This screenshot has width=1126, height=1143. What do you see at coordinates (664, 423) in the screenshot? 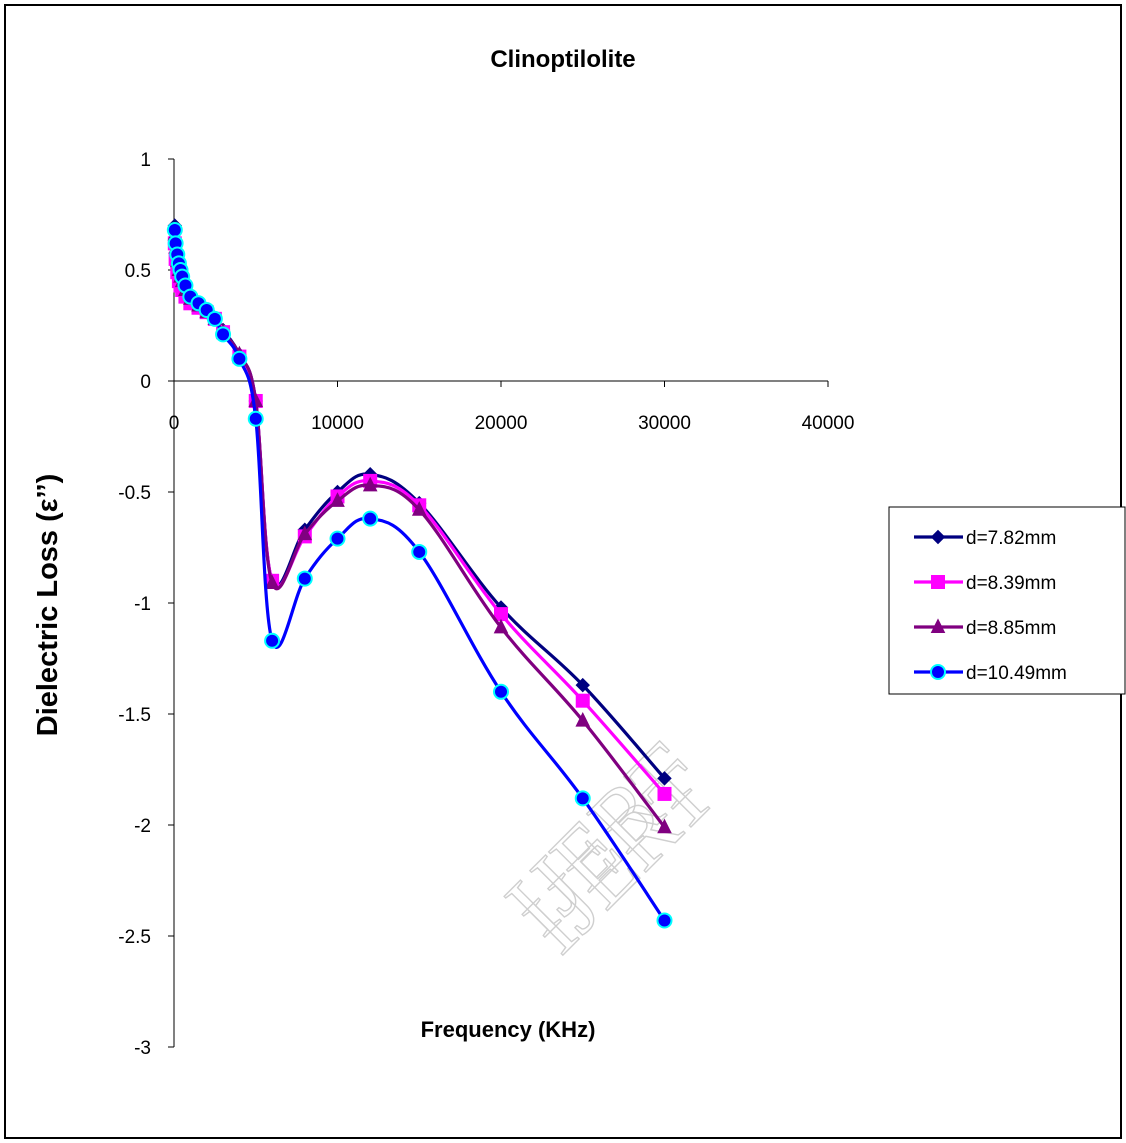
I see `x-tick-label: 30000` at bounding box center [664, 423].